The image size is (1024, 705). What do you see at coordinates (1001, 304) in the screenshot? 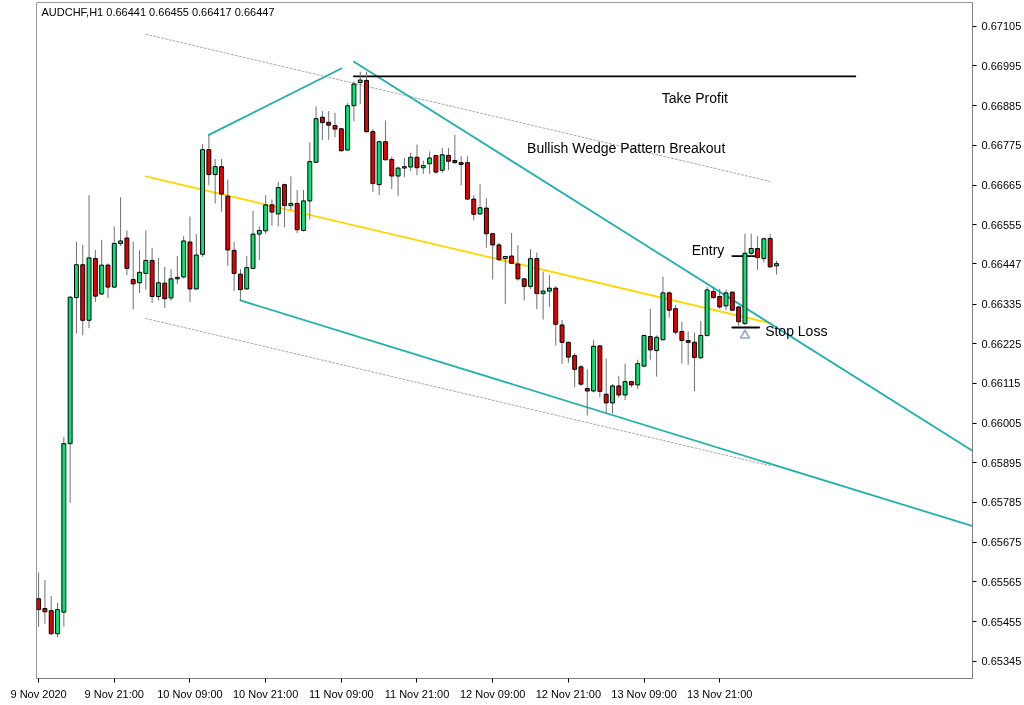
I see `y-tick-label: 0.66335` at bounding box center [1001, 304].